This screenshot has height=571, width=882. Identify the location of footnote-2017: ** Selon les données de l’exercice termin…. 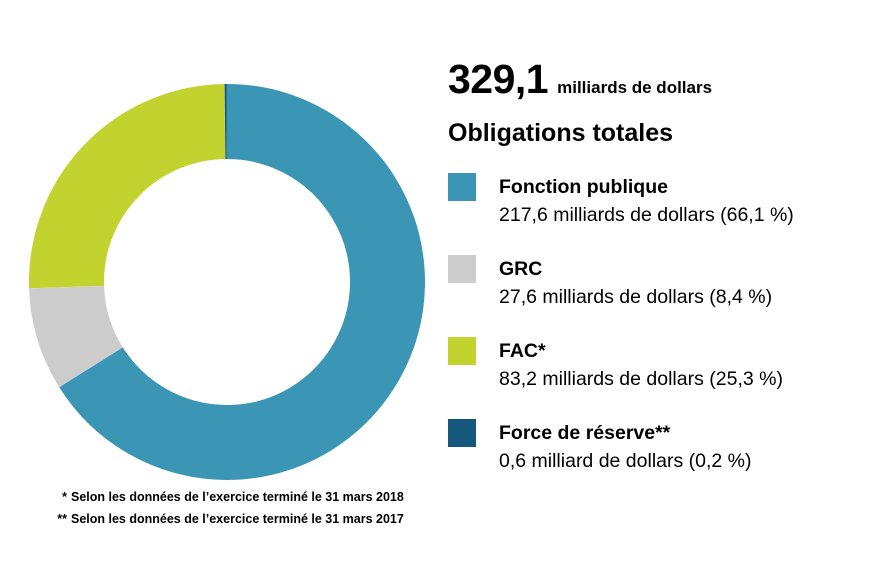
(228, 519).